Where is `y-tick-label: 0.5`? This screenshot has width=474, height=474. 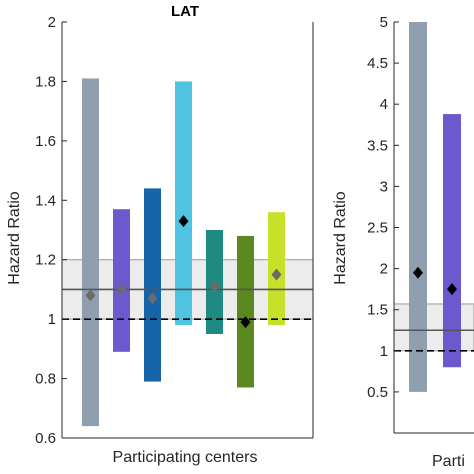
y-tick-label: 0.5 is located at coordinates (377, 392).